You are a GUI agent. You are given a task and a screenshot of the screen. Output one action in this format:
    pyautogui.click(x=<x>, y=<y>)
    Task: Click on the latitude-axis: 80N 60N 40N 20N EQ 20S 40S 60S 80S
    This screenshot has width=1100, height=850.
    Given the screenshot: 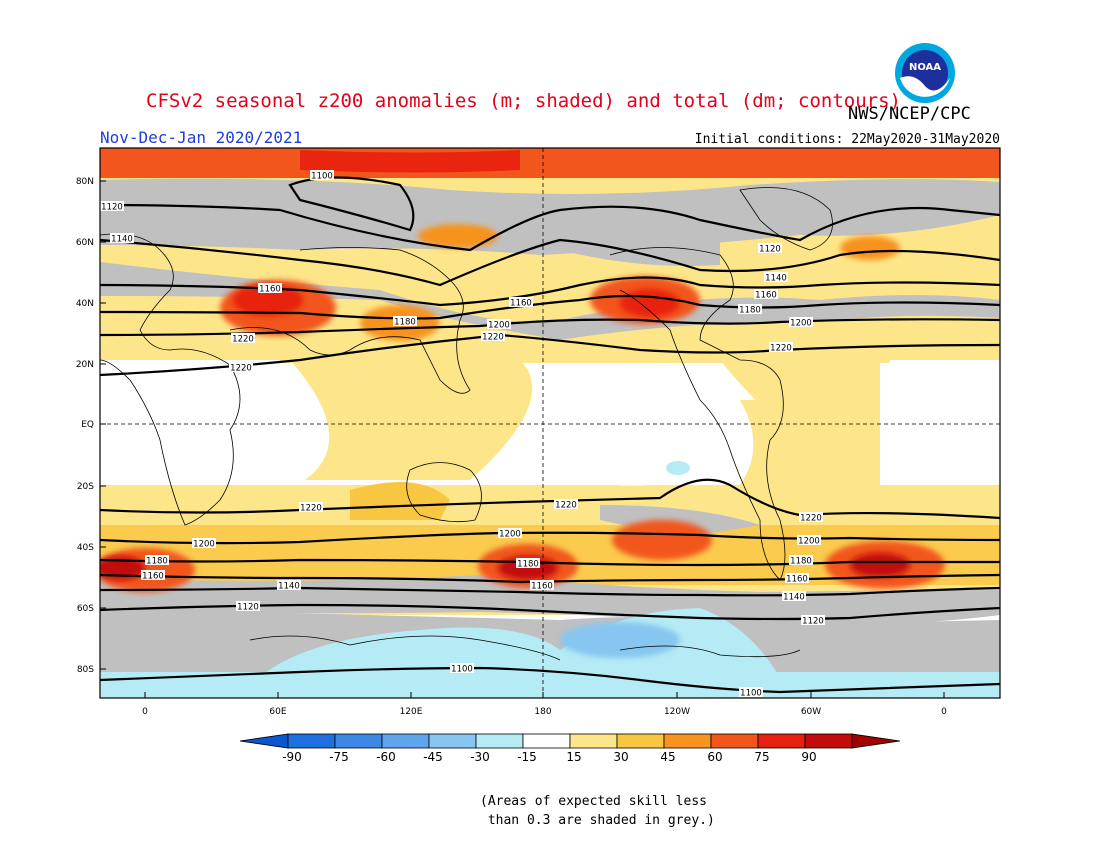 What is the action you would take?
    pyautogui.click(x=91, y=426)
    